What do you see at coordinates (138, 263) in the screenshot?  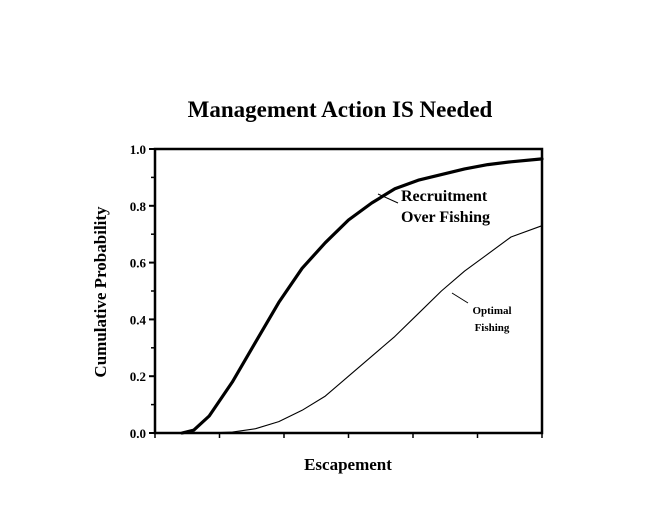 I see `y-tick-label: 0.6` at bounding box center [138, 263].